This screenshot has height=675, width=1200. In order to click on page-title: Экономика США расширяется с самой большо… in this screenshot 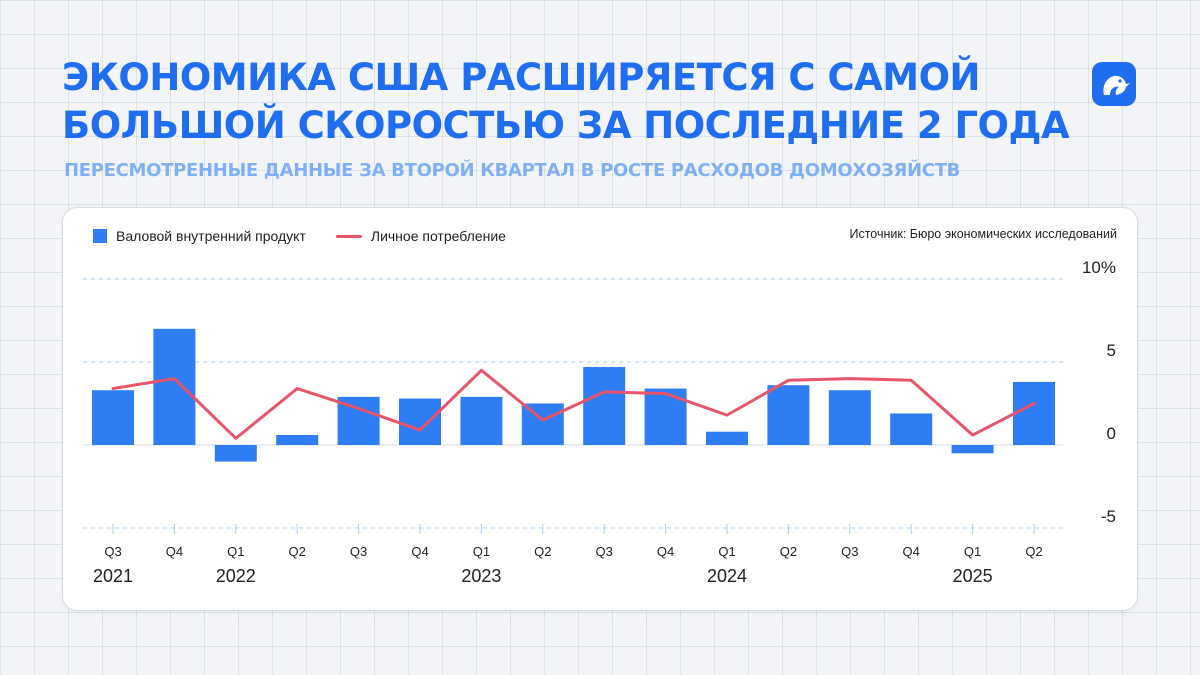, I will do `click(566, 101)`.